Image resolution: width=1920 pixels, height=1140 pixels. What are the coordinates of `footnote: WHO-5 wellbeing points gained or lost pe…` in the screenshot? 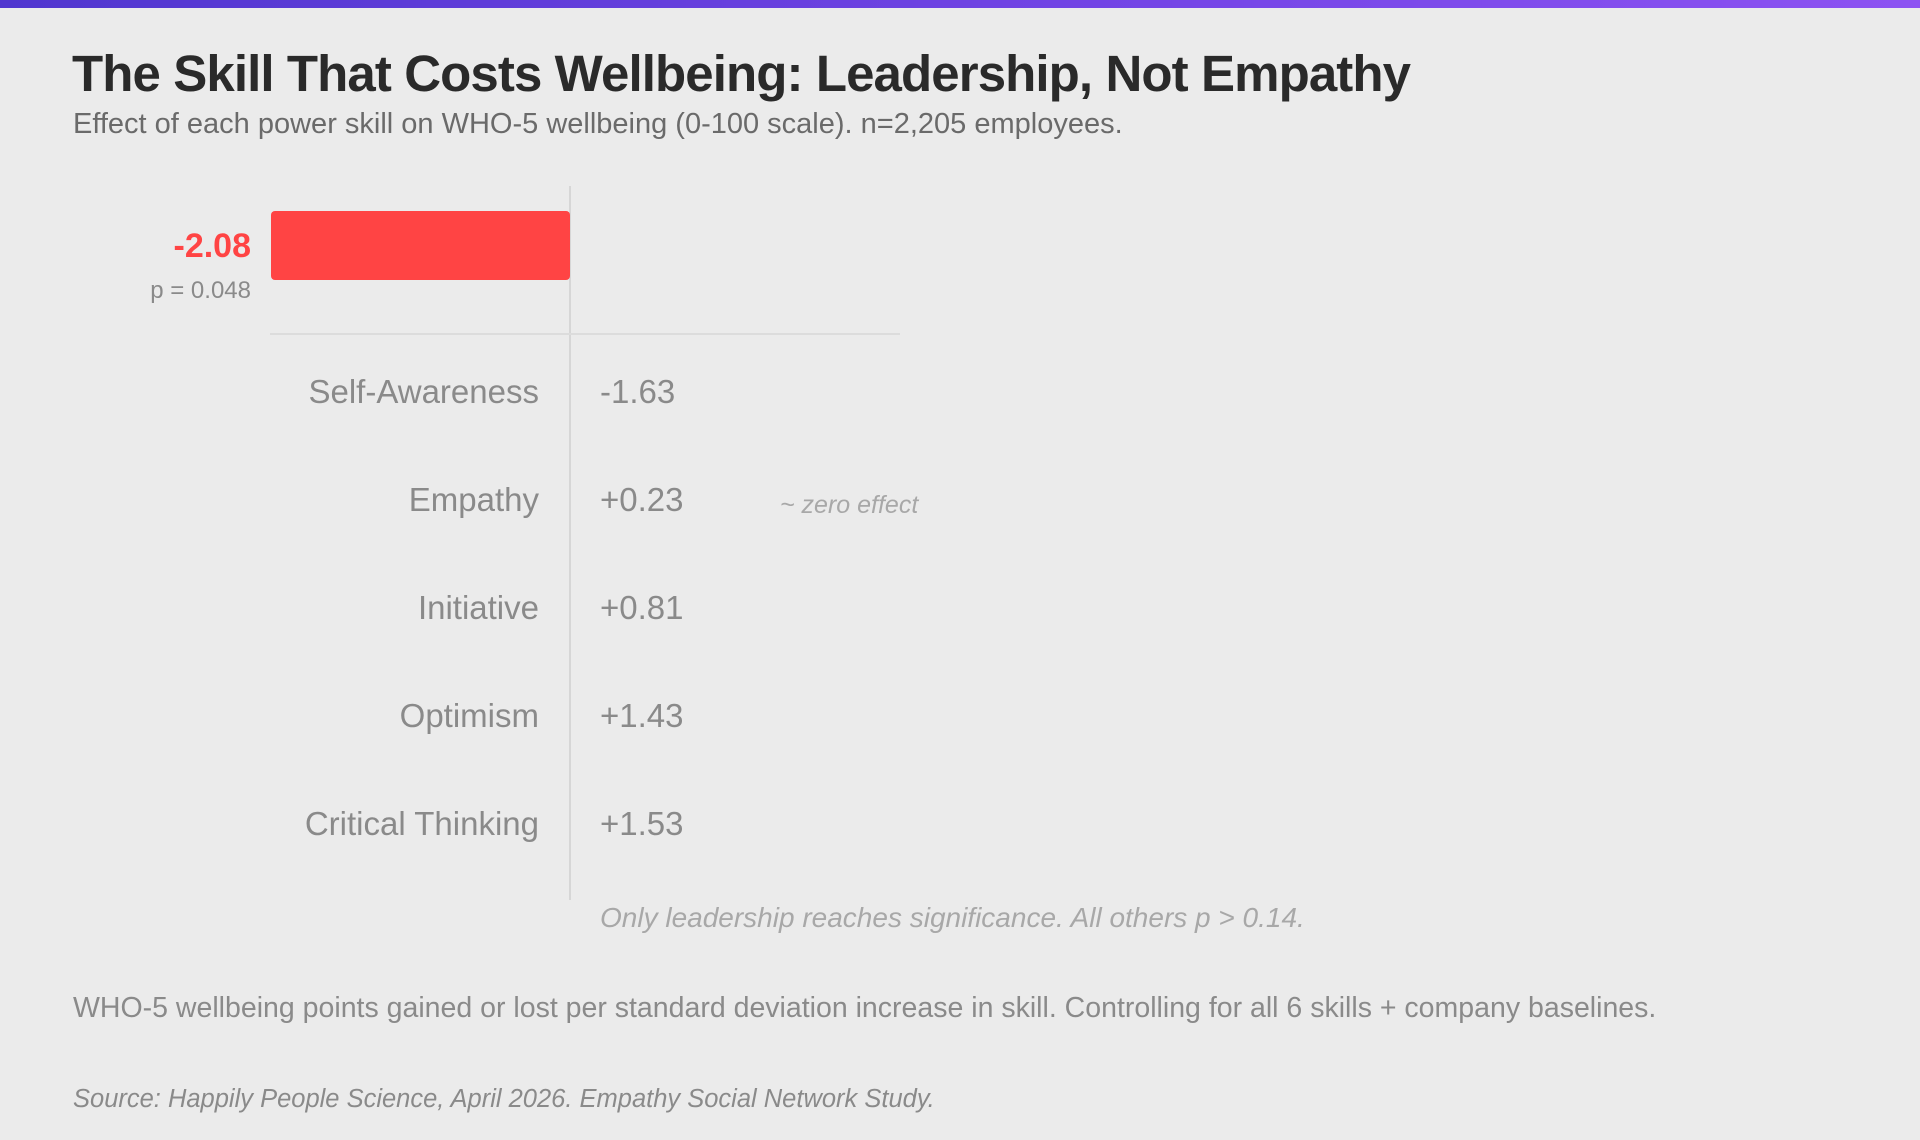 It's located at (865, 1008).